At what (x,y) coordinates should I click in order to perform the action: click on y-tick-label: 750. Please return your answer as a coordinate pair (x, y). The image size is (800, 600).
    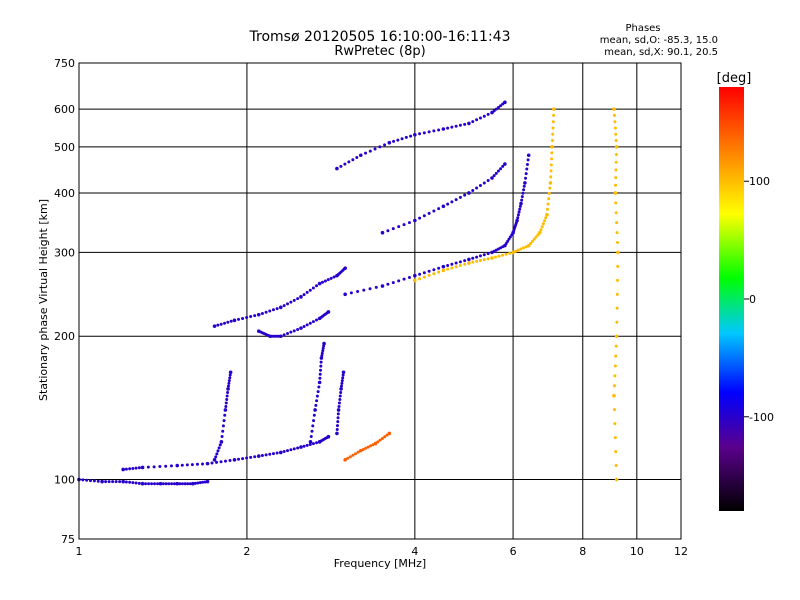
    Looking at the image, I should click on (64, 63).